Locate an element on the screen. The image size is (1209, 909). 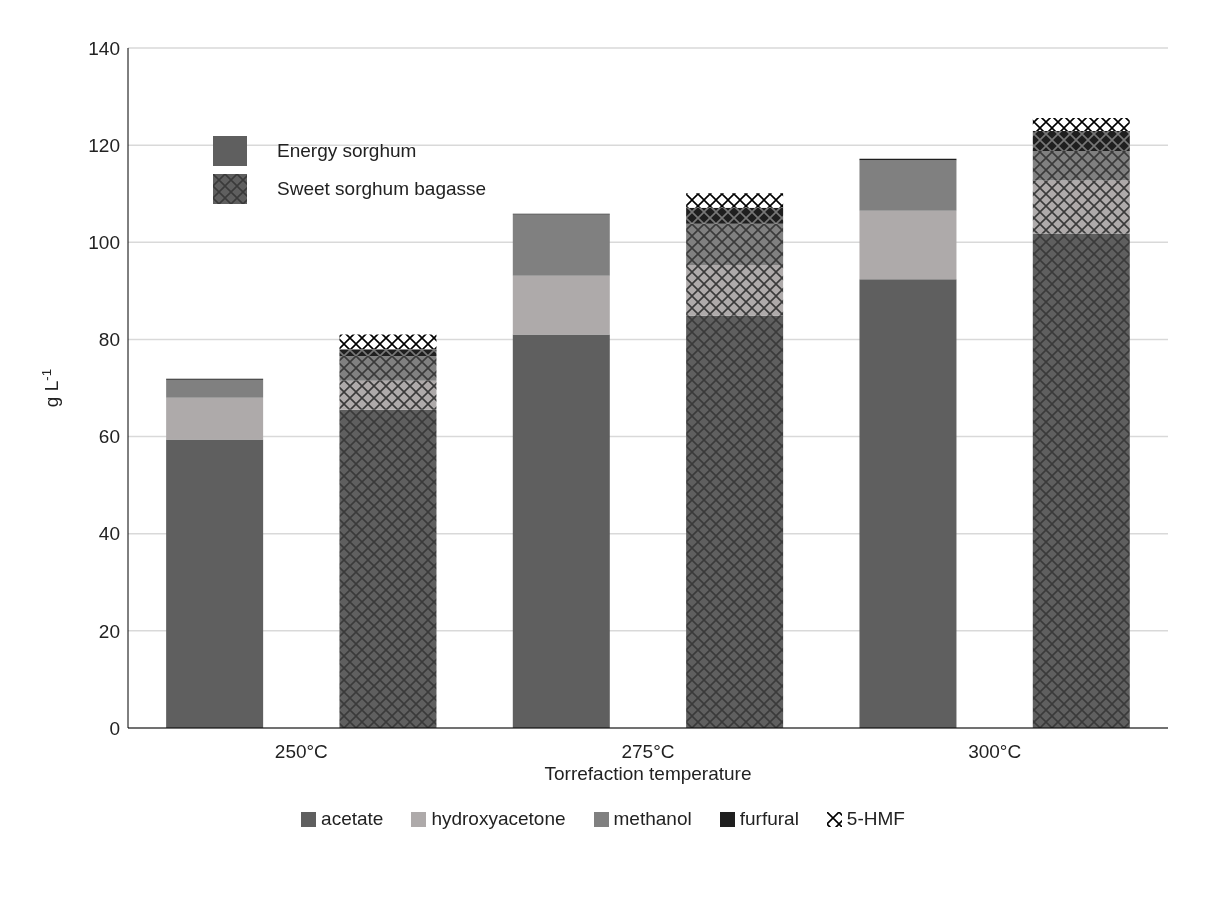
y-tick-label: 0 is located at coordinates (114, 728).